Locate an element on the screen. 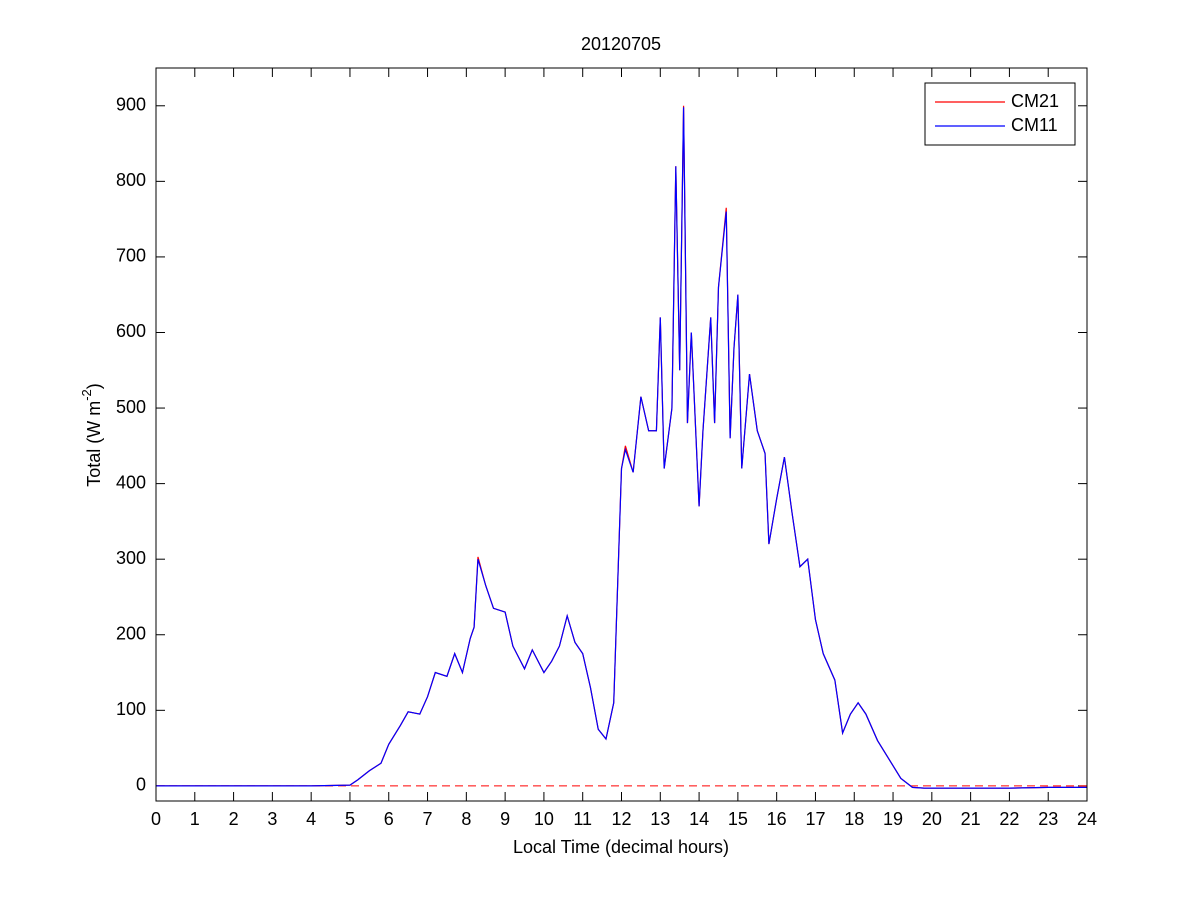  x-tick-label: 3 is located at coordinates (272, 819).